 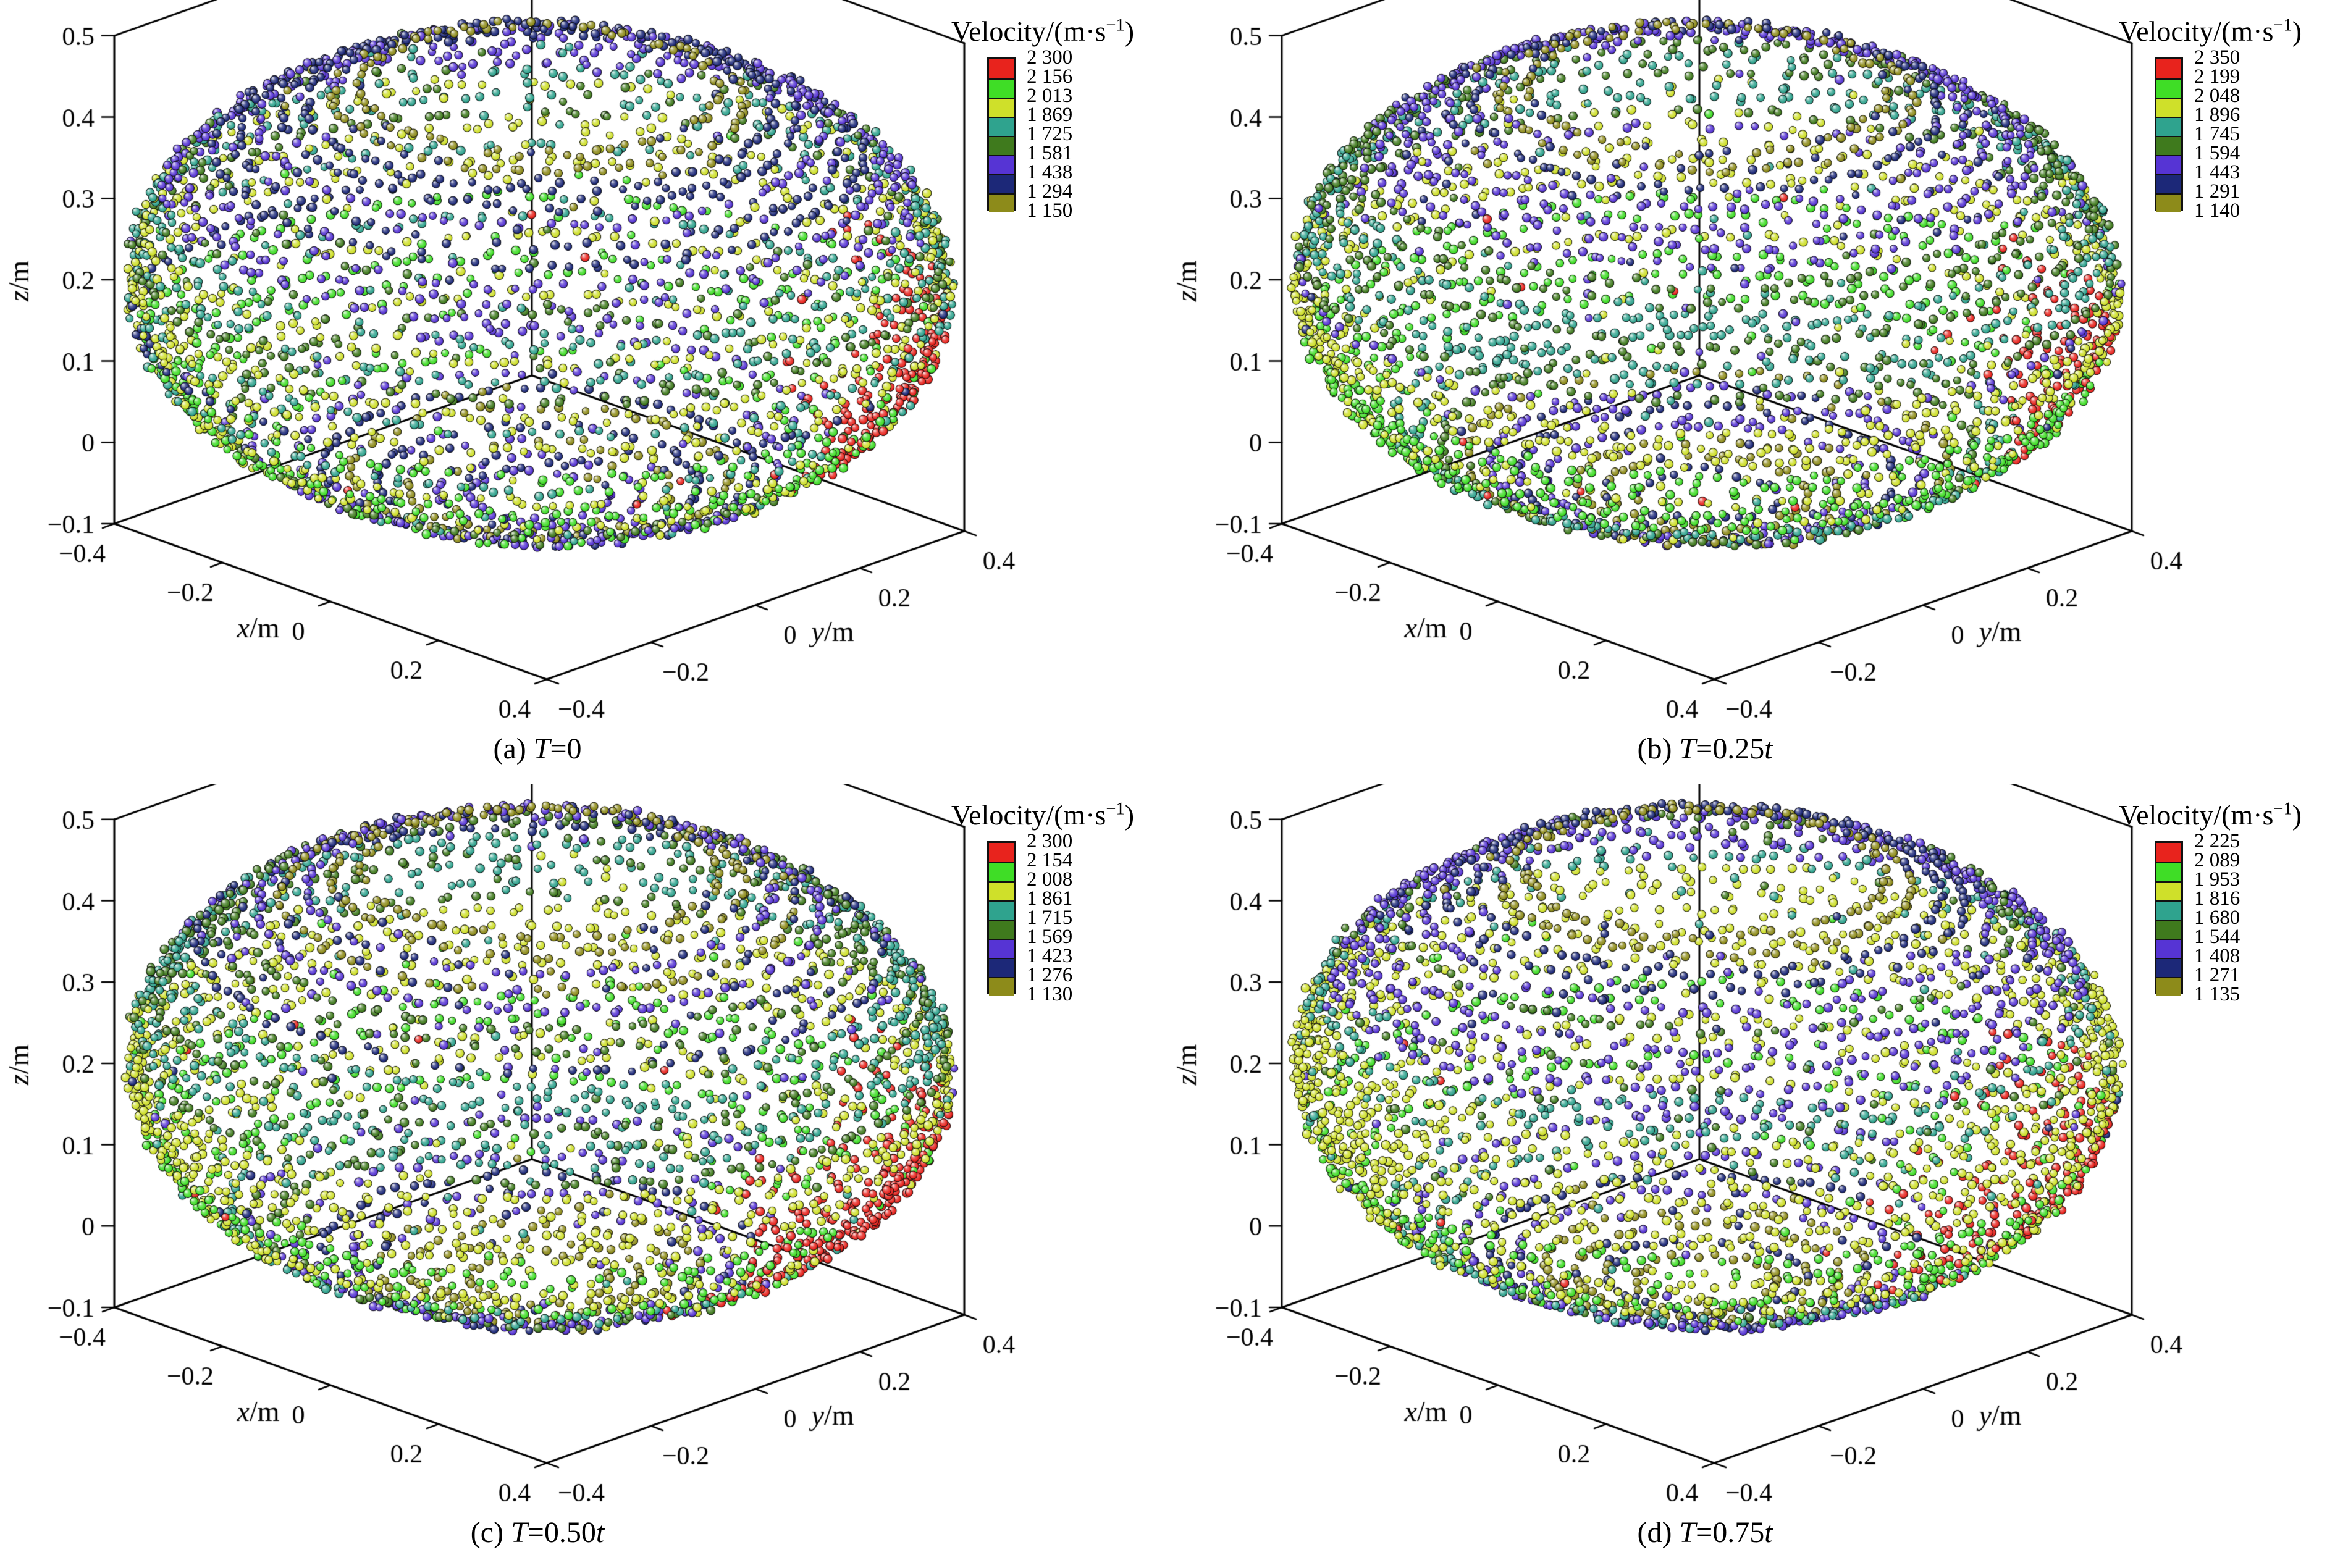 What do you see at coordinates (1050, 860) in the screenshot?
I see `colorbar-tick-label: 2 154` at bounding box center [1050, 860].